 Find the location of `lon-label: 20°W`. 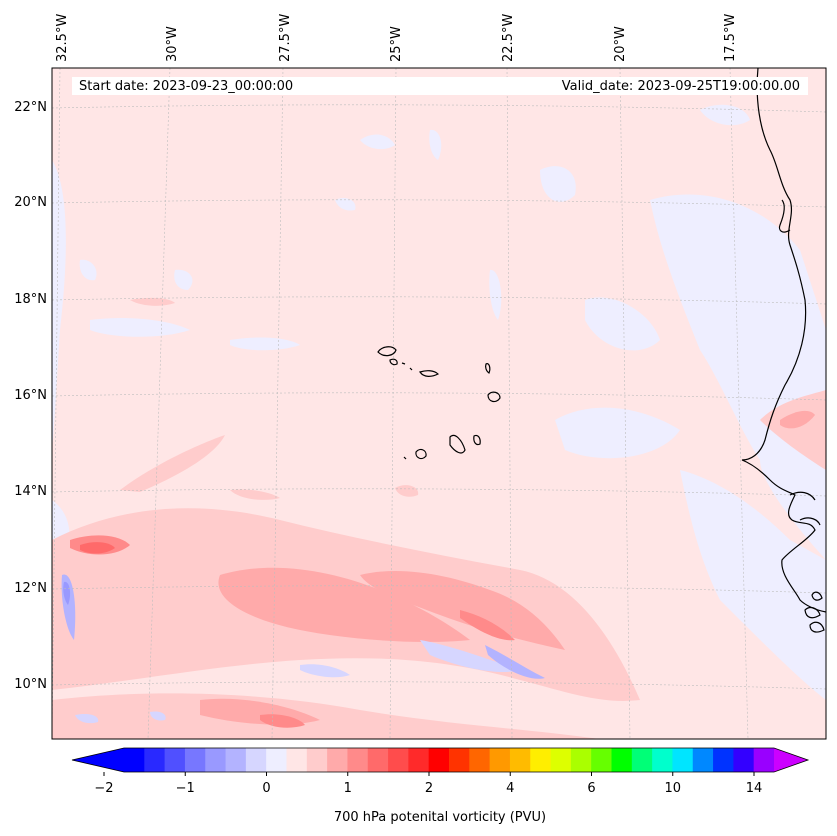

lon-label: 20°W is located at coordinates (620, 44).